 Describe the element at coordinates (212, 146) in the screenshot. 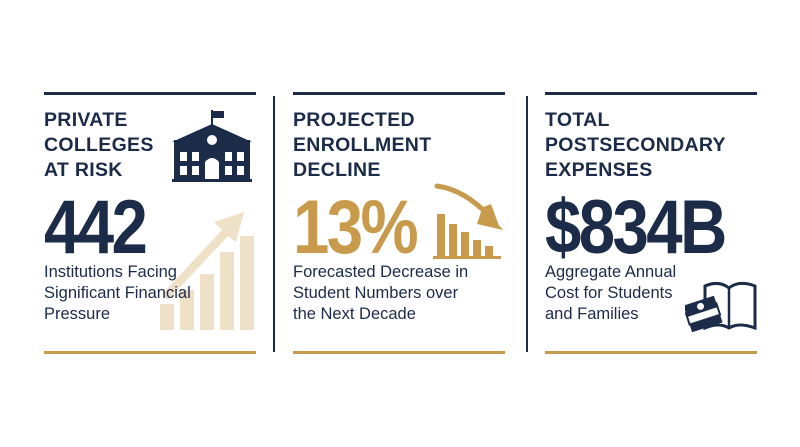

I see `school-building-icon` at that location.